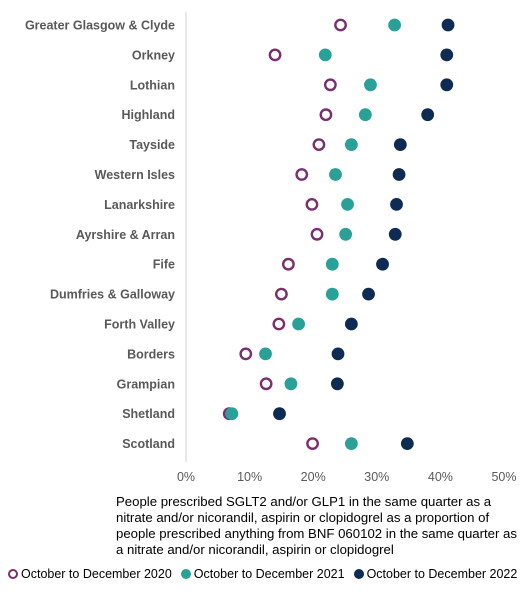 Image resolution: width=525 pixels, height=598 pixels. What do you see at coordinates (164, 265) in the screenshot?
I see `category-label: Fife` at bounding box center [164, 265].